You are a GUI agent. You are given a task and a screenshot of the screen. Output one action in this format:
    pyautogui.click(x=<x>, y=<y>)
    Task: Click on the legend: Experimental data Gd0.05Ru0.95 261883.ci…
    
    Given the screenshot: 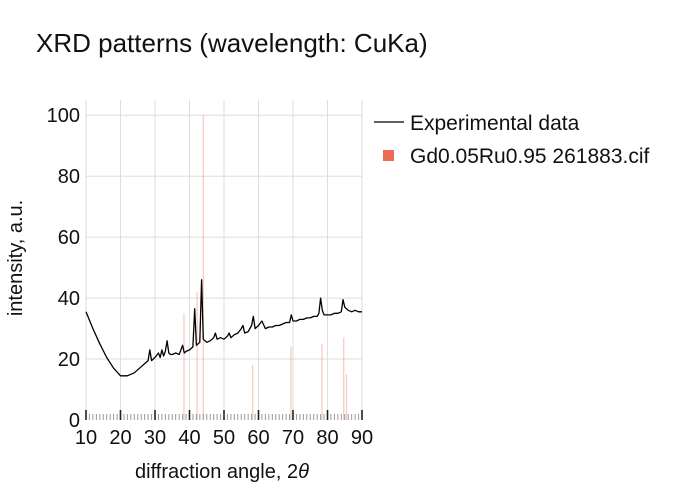 What is the action you would take?
    pyautogui.click(x=512, y=140)
    